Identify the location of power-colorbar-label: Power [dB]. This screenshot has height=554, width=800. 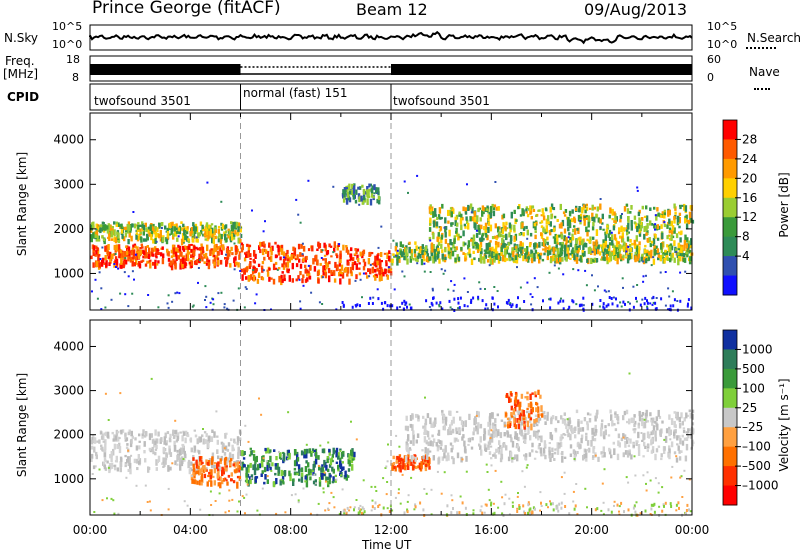
(784, 205).